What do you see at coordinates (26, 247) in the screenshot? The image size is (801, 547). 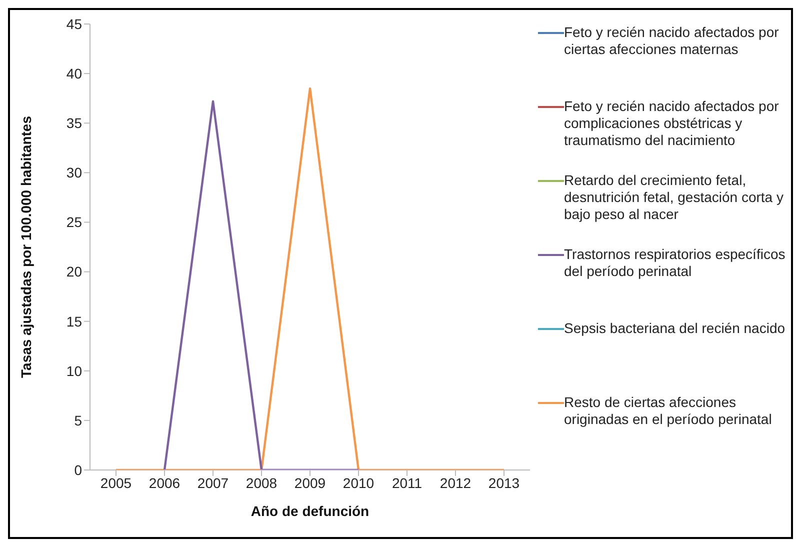 I see `y-axis-title: Tasas ajustadas por 100.000 habitantes` at bounding box center [26, 247].